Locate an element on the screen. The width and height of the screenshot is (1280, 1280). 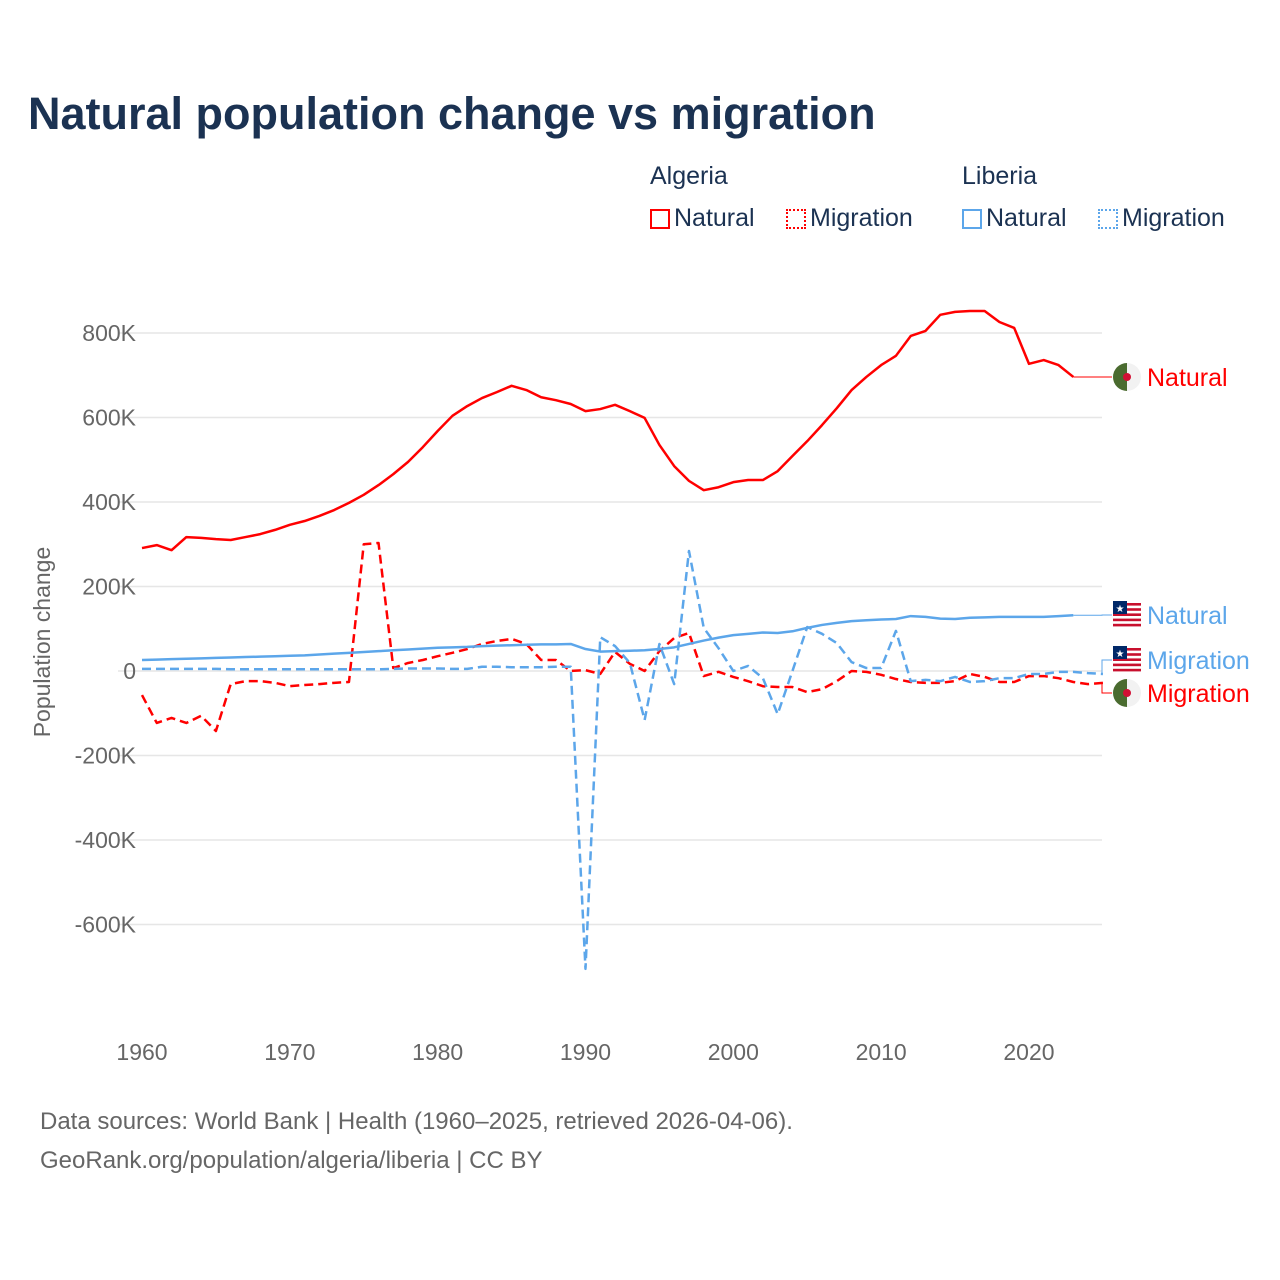
series-line-liberia-natural is located at coordinates (607, 637).